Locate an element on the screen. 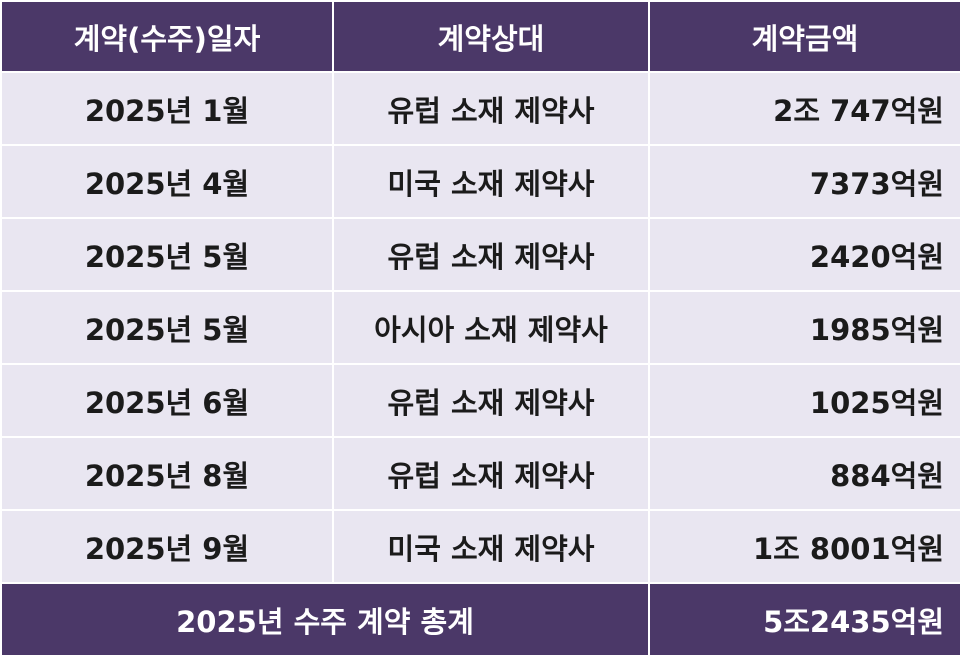  header-cell: 계약상대 is located at coordinates (491, 36).